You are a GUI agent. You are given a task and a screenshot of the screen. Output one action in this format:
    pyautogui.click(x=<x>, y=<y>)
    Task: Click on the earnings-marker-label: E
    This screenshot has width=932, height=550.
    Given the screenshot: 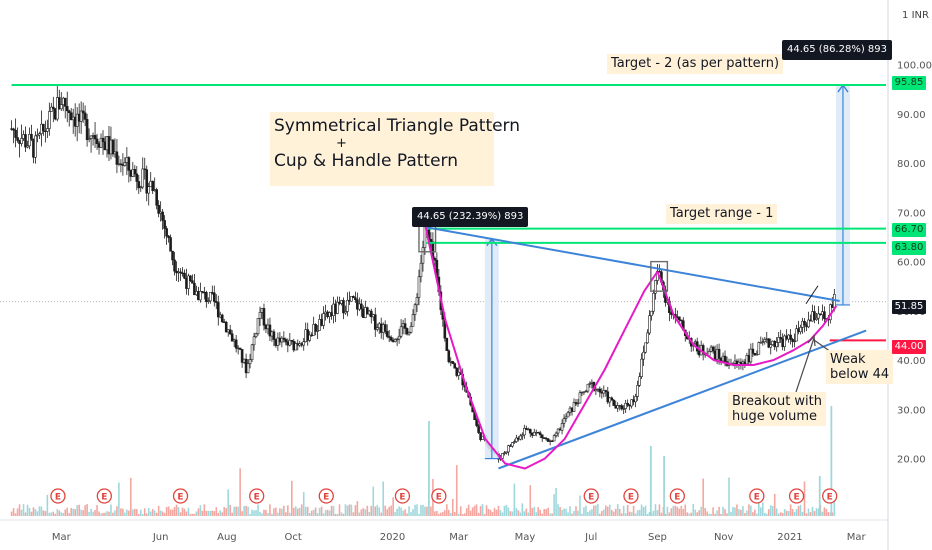 What is the action you would take?
    pyautogui.click(x=58, y=498)
    